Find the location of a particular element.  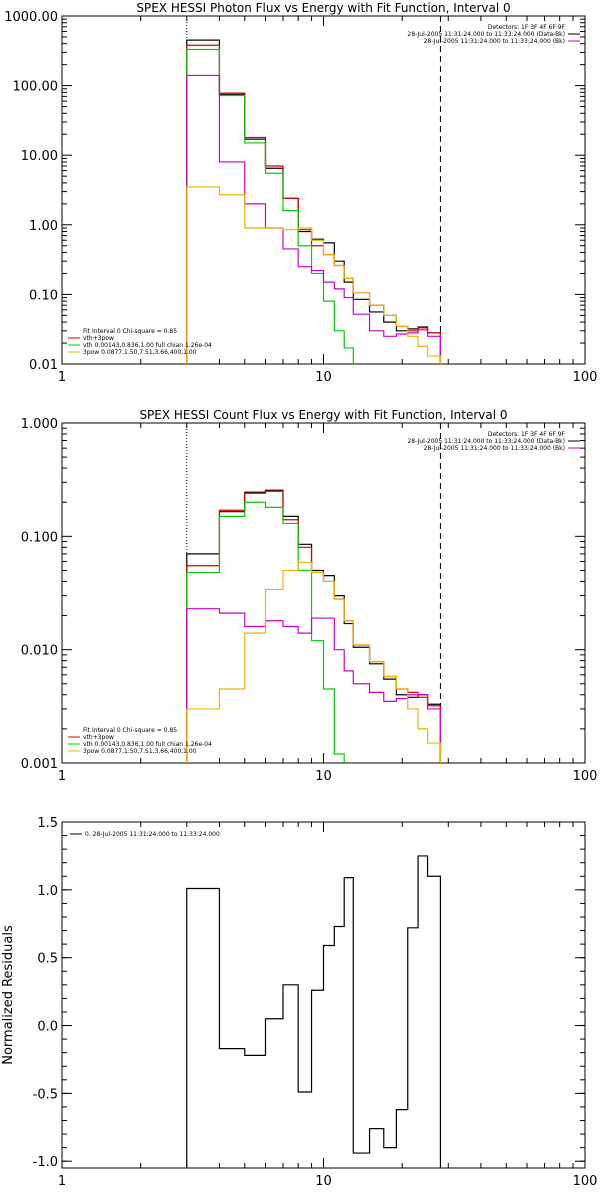

y-tick-label: -1.0 is located at coordinates (45, 1162).